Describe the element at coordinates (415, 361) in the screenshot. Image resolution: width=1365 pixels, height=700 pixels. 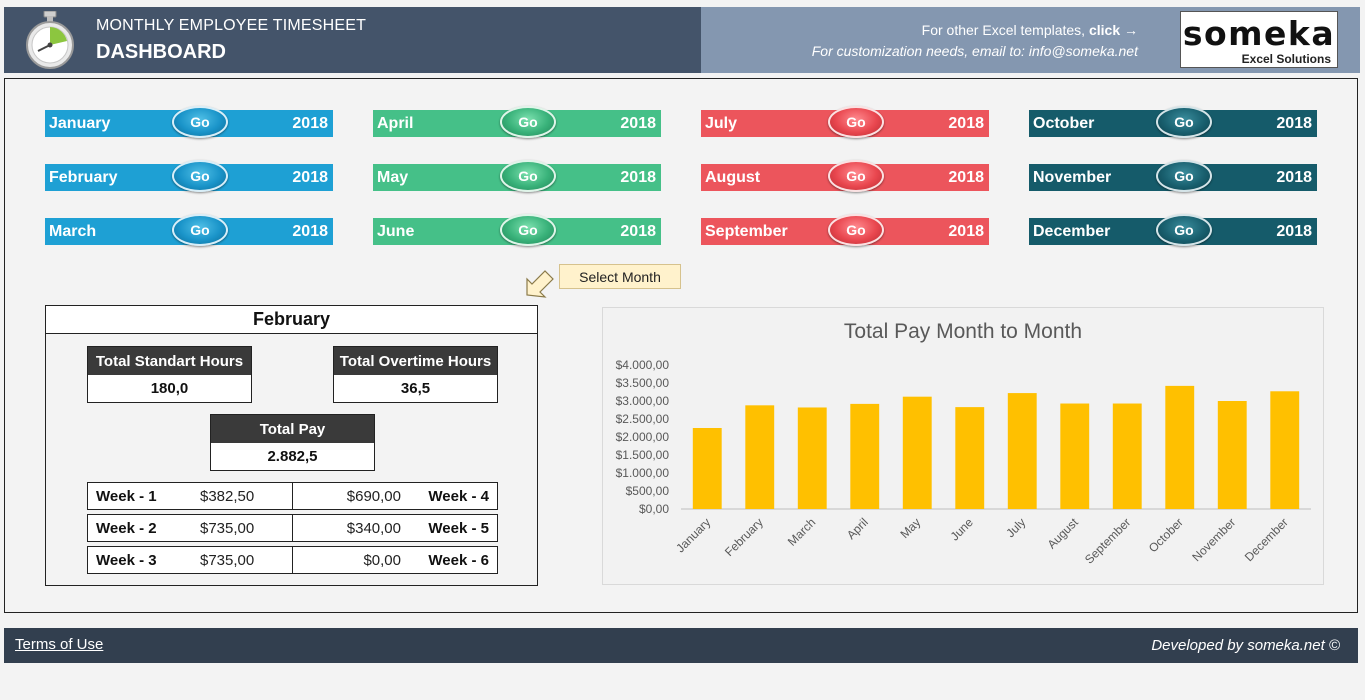
I see `kpi-label: Total Overtime Hours` at that location.